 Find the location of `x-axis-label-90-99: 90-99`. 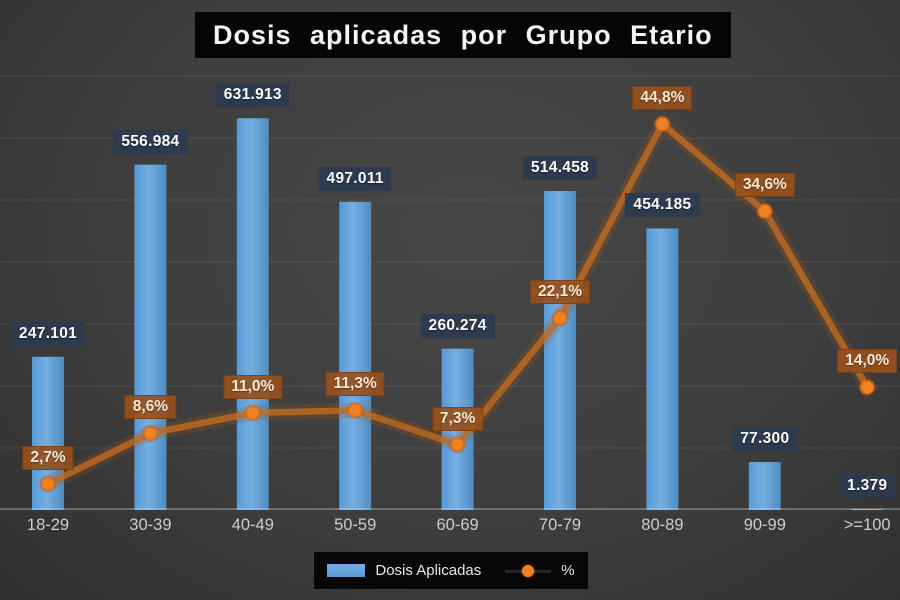

x-axis-label-90-99: 90-99 is located at coordinates (764, 525).